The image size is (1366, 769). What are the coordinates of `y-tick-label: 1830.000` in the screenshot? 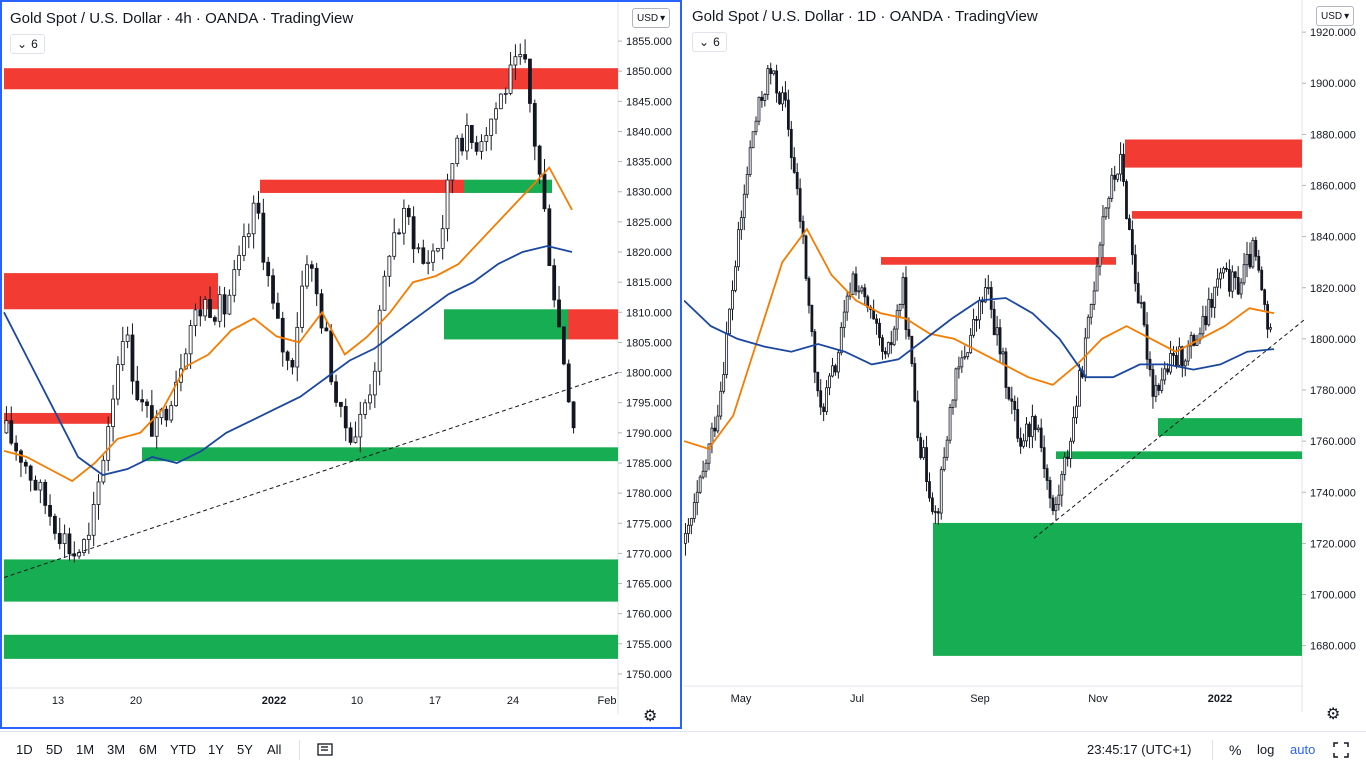 It's located at (649, 193).